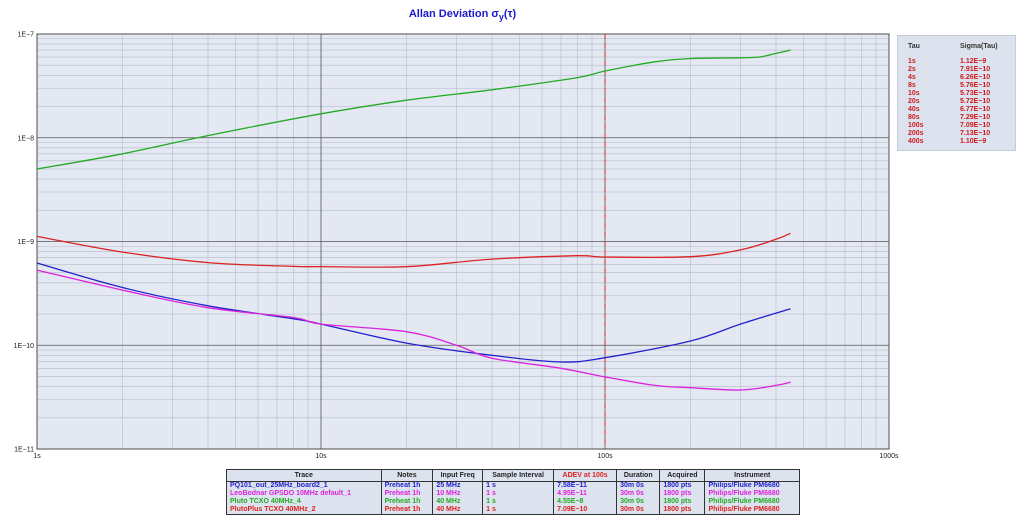  What do you see at coordinates (956, 102) in the screenshot?
I see `tau-row: 20s 5.72E−10` at bounding box center [956, 102].